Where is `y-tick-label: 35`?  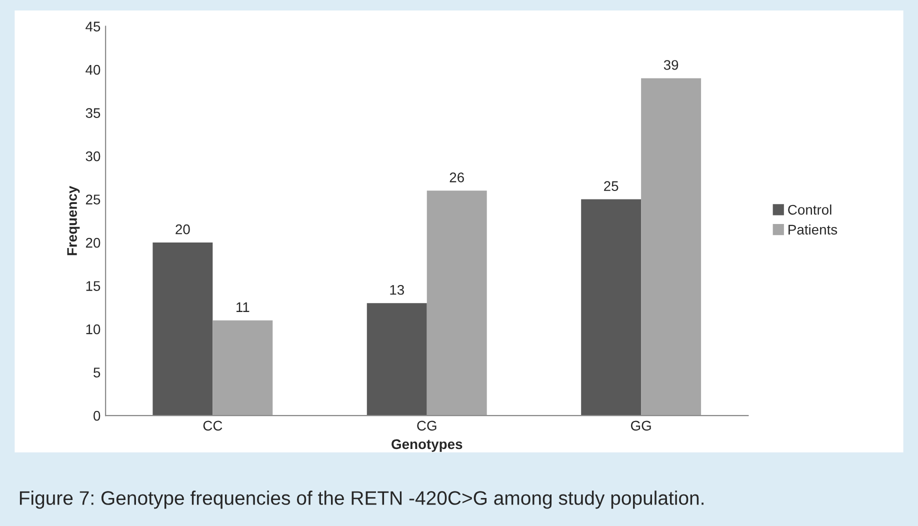
y-tick-label: 35 is located at coordinates (93, 113).